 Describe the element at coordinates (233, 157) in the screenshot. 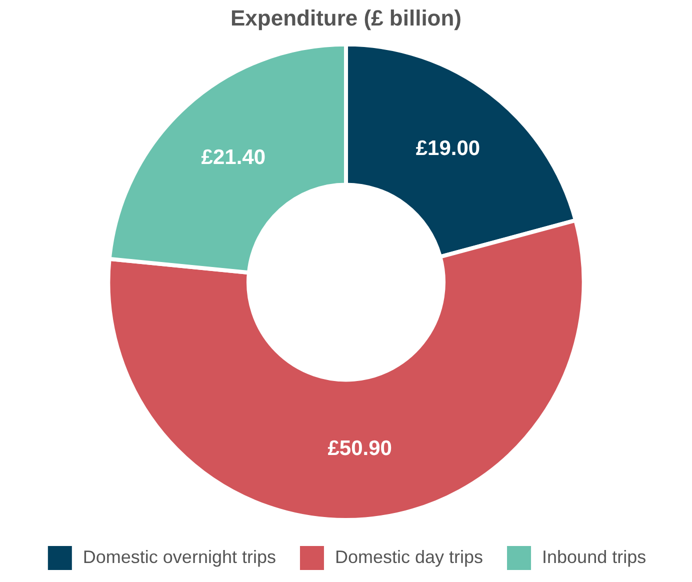

I see `data-label: £21.40` at that location.